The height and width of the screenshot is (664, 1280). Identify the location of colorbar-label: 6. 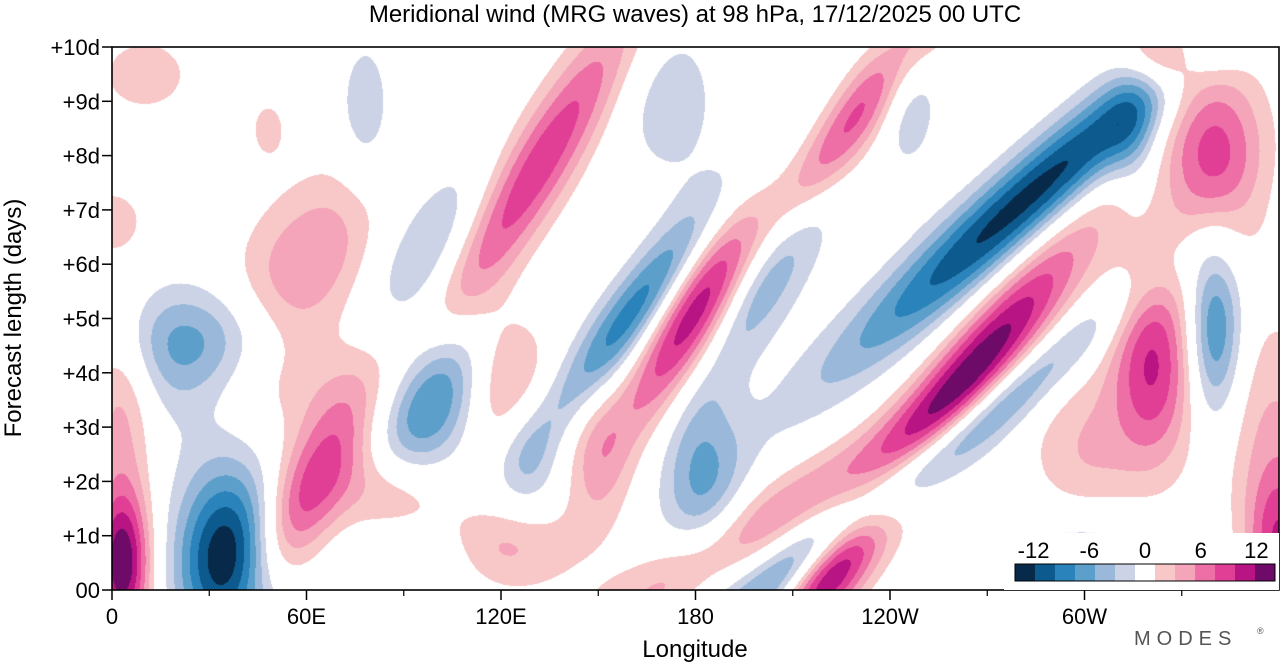
(1201, 550).